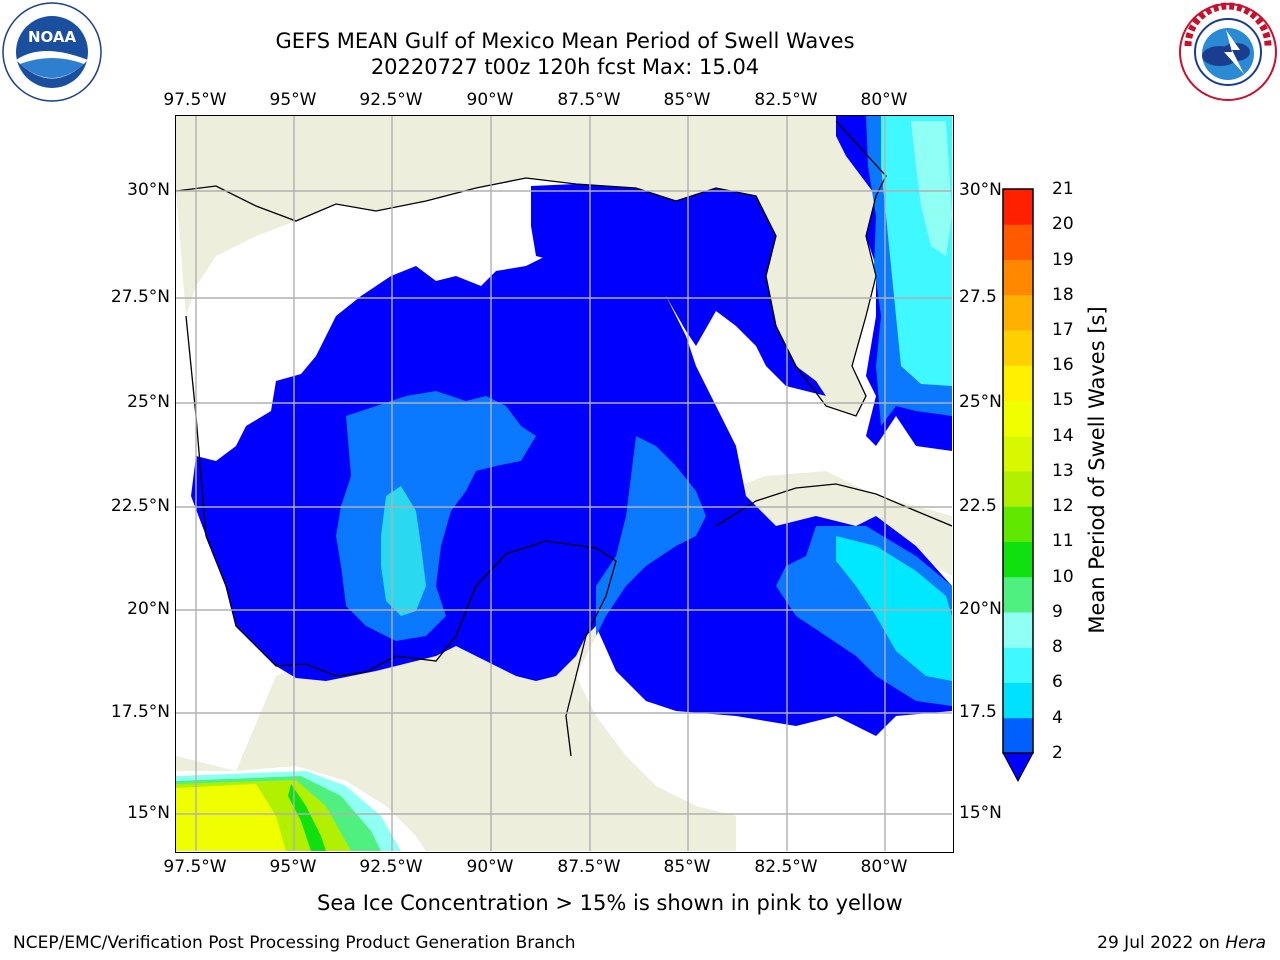 The image size is (1280, 960). Describe the element at coordinates (1018, 767) in the screenshot. I see `colorbar-under-arrow` at that location.